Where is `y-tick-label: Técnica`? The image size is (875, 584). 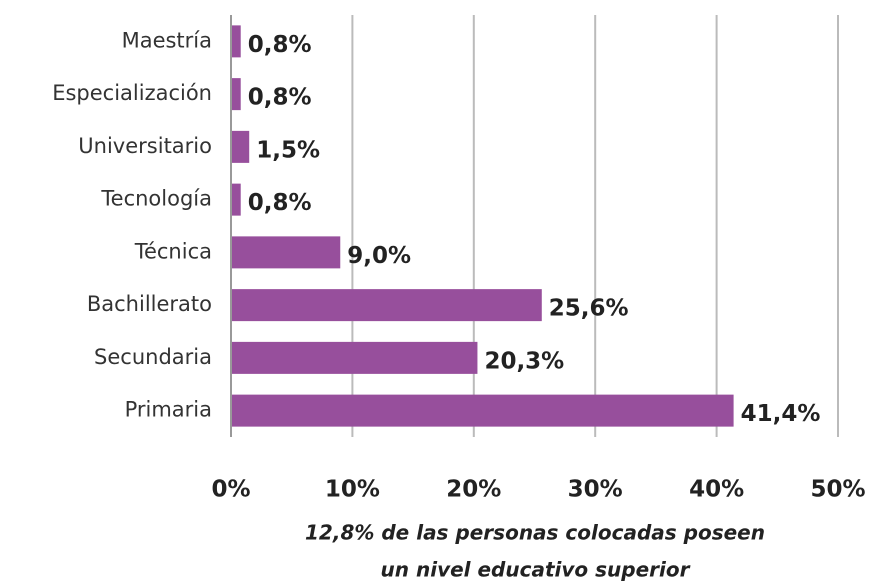
y-tick-label: Técnica is located at coordinates (173, 251).